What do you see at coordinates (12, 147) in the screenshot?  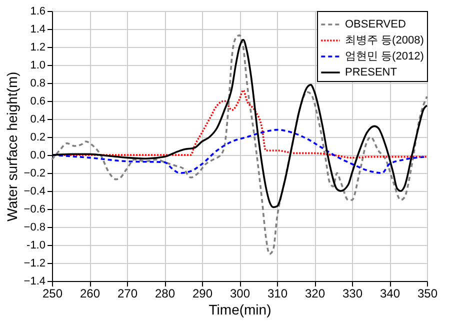 I see `y-axis-title: Water surface height(m)` at bounding box center [12, 147].